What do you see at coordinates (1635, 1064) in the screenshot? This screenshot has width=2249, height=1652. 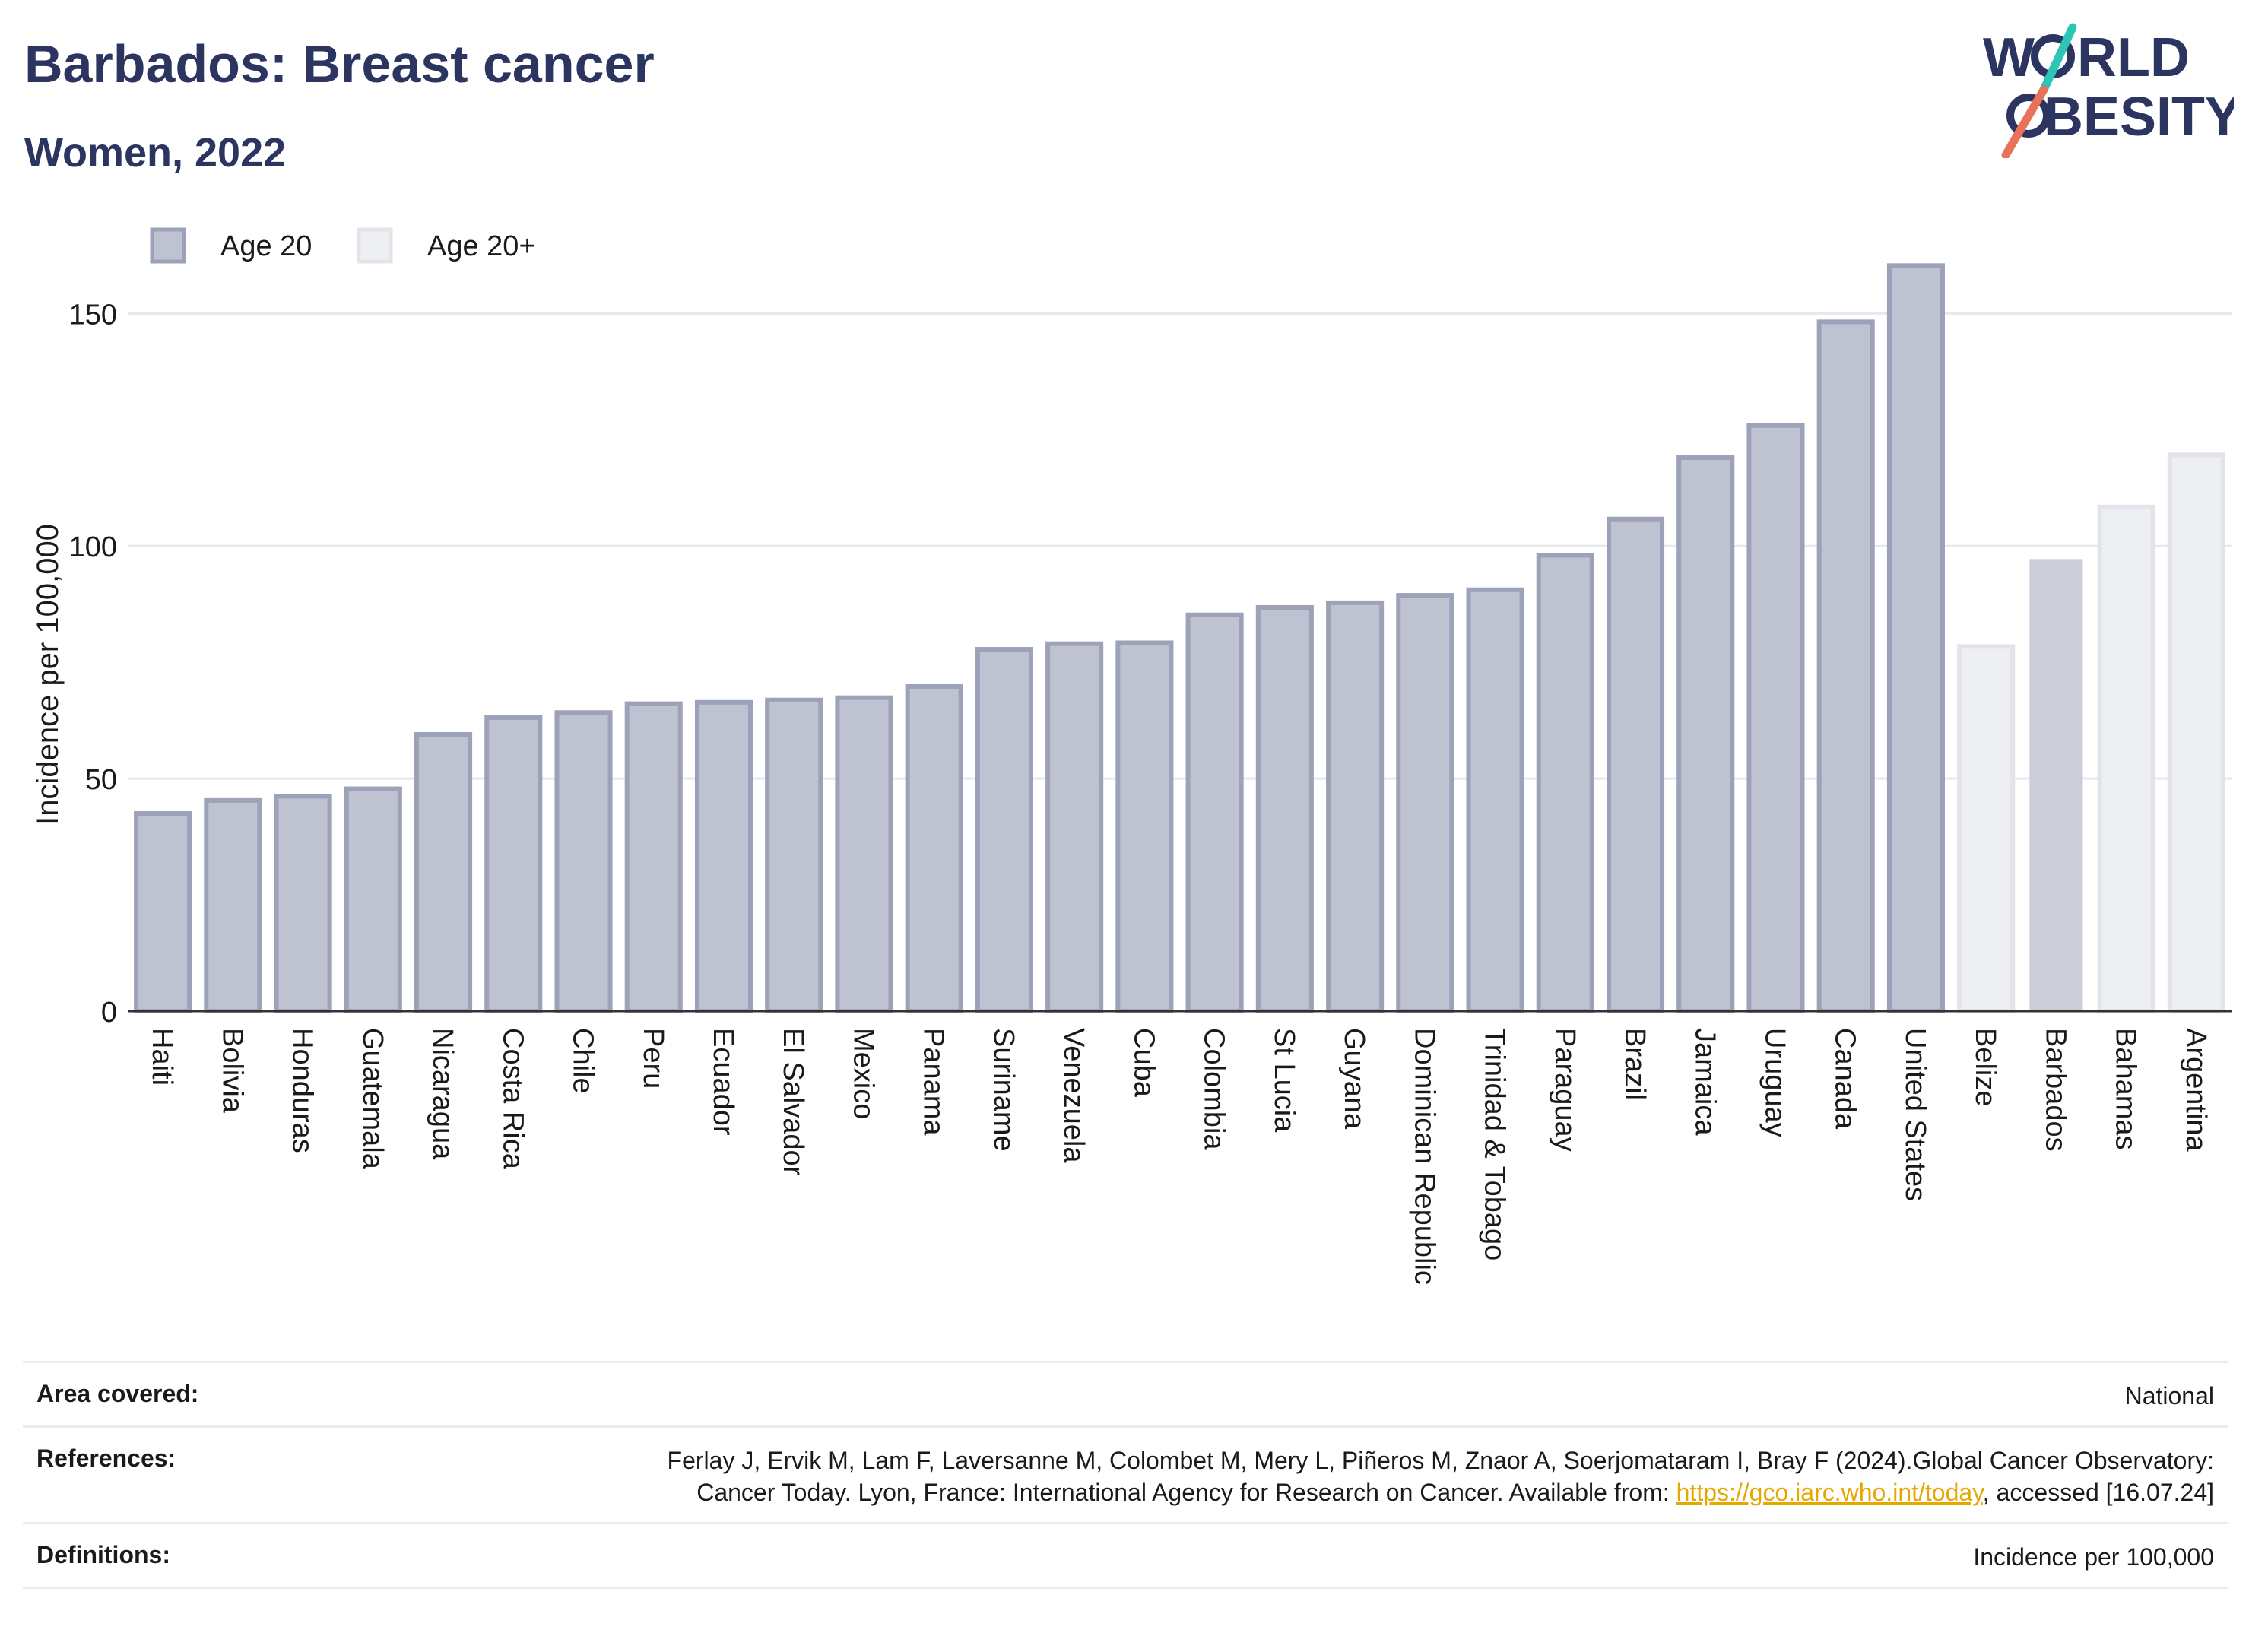 I see `x-tick-label-brazil: Brazil` at bounding box center [1635, 1064].